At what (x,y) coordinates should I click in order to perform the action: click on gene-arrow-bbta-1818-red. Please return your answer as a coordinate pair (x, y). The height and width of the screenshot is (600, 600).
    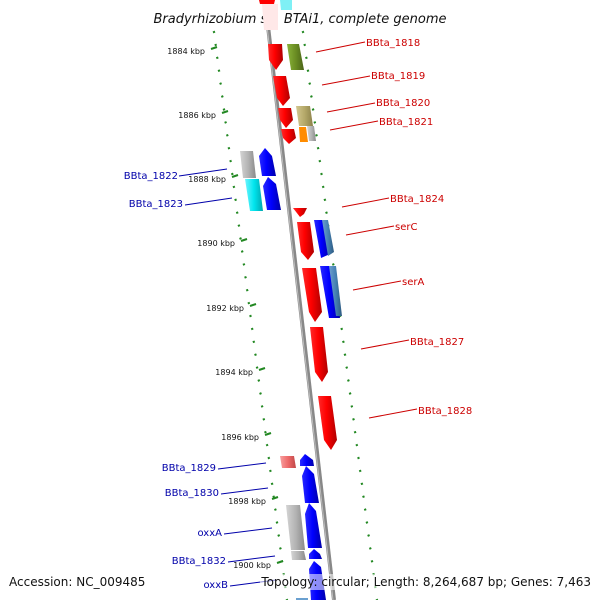
    Looking at the image, I should click on (275, 57).